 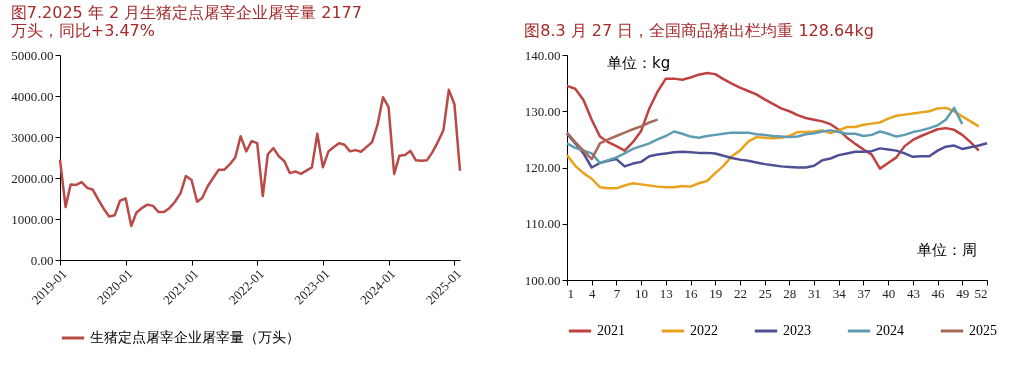 I want to click on x-tick-label: 16, so click(x=691, y=293).